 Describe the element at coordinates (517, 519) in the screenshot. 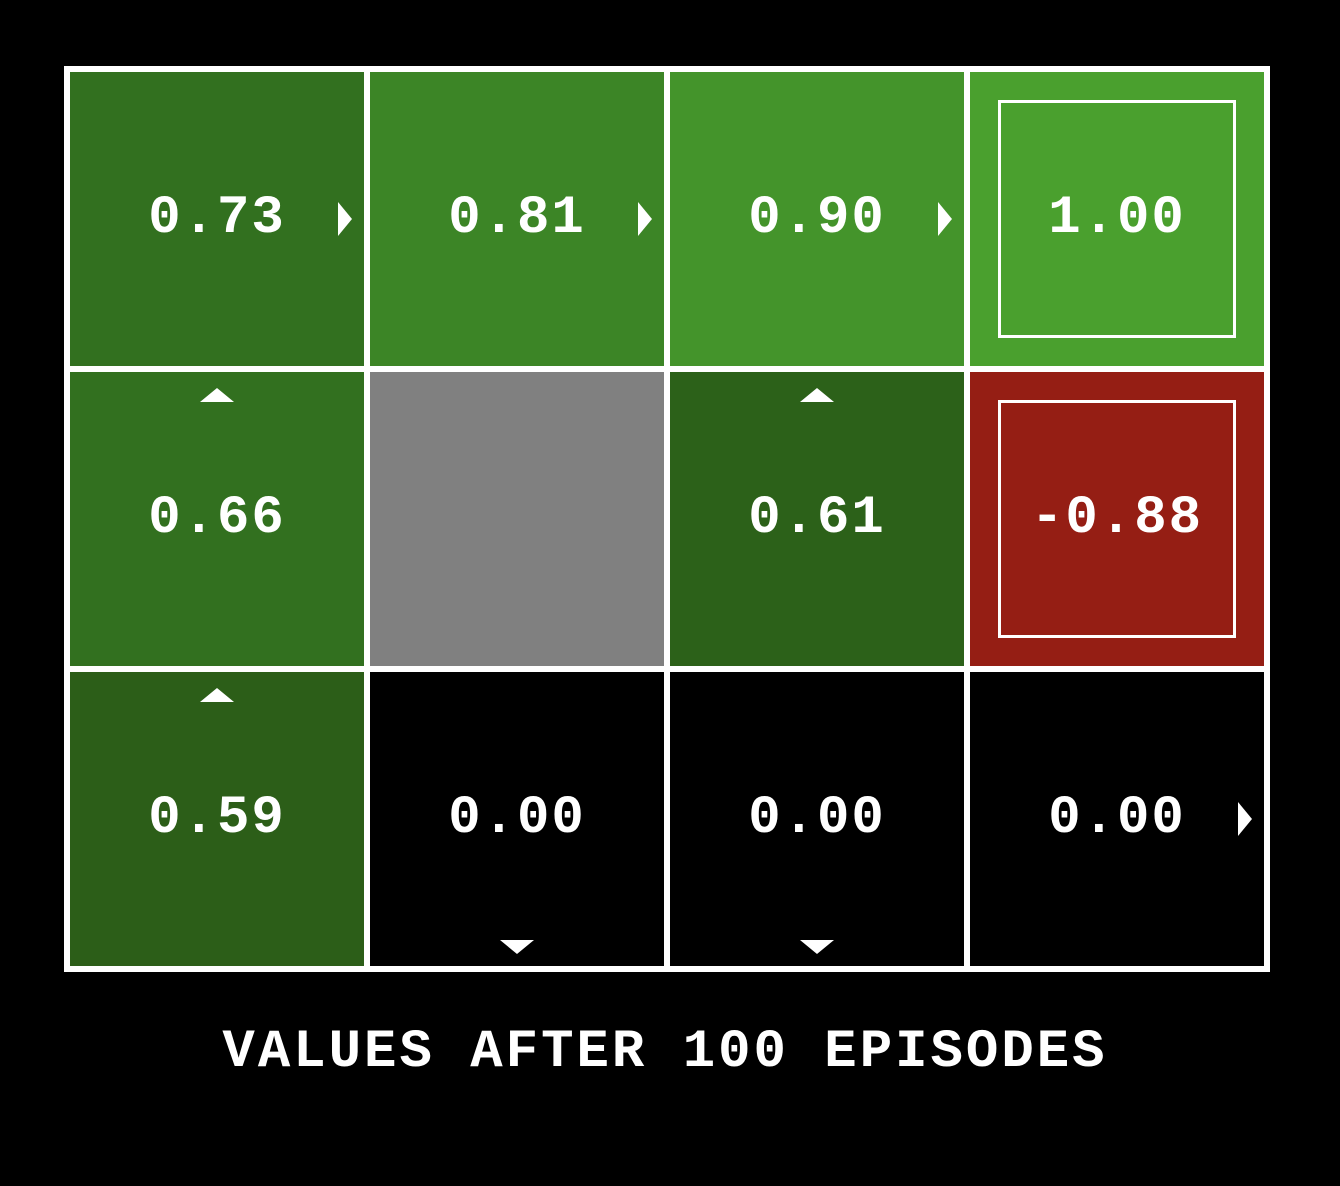

I see `grid-cell-r1-c1` at that location.